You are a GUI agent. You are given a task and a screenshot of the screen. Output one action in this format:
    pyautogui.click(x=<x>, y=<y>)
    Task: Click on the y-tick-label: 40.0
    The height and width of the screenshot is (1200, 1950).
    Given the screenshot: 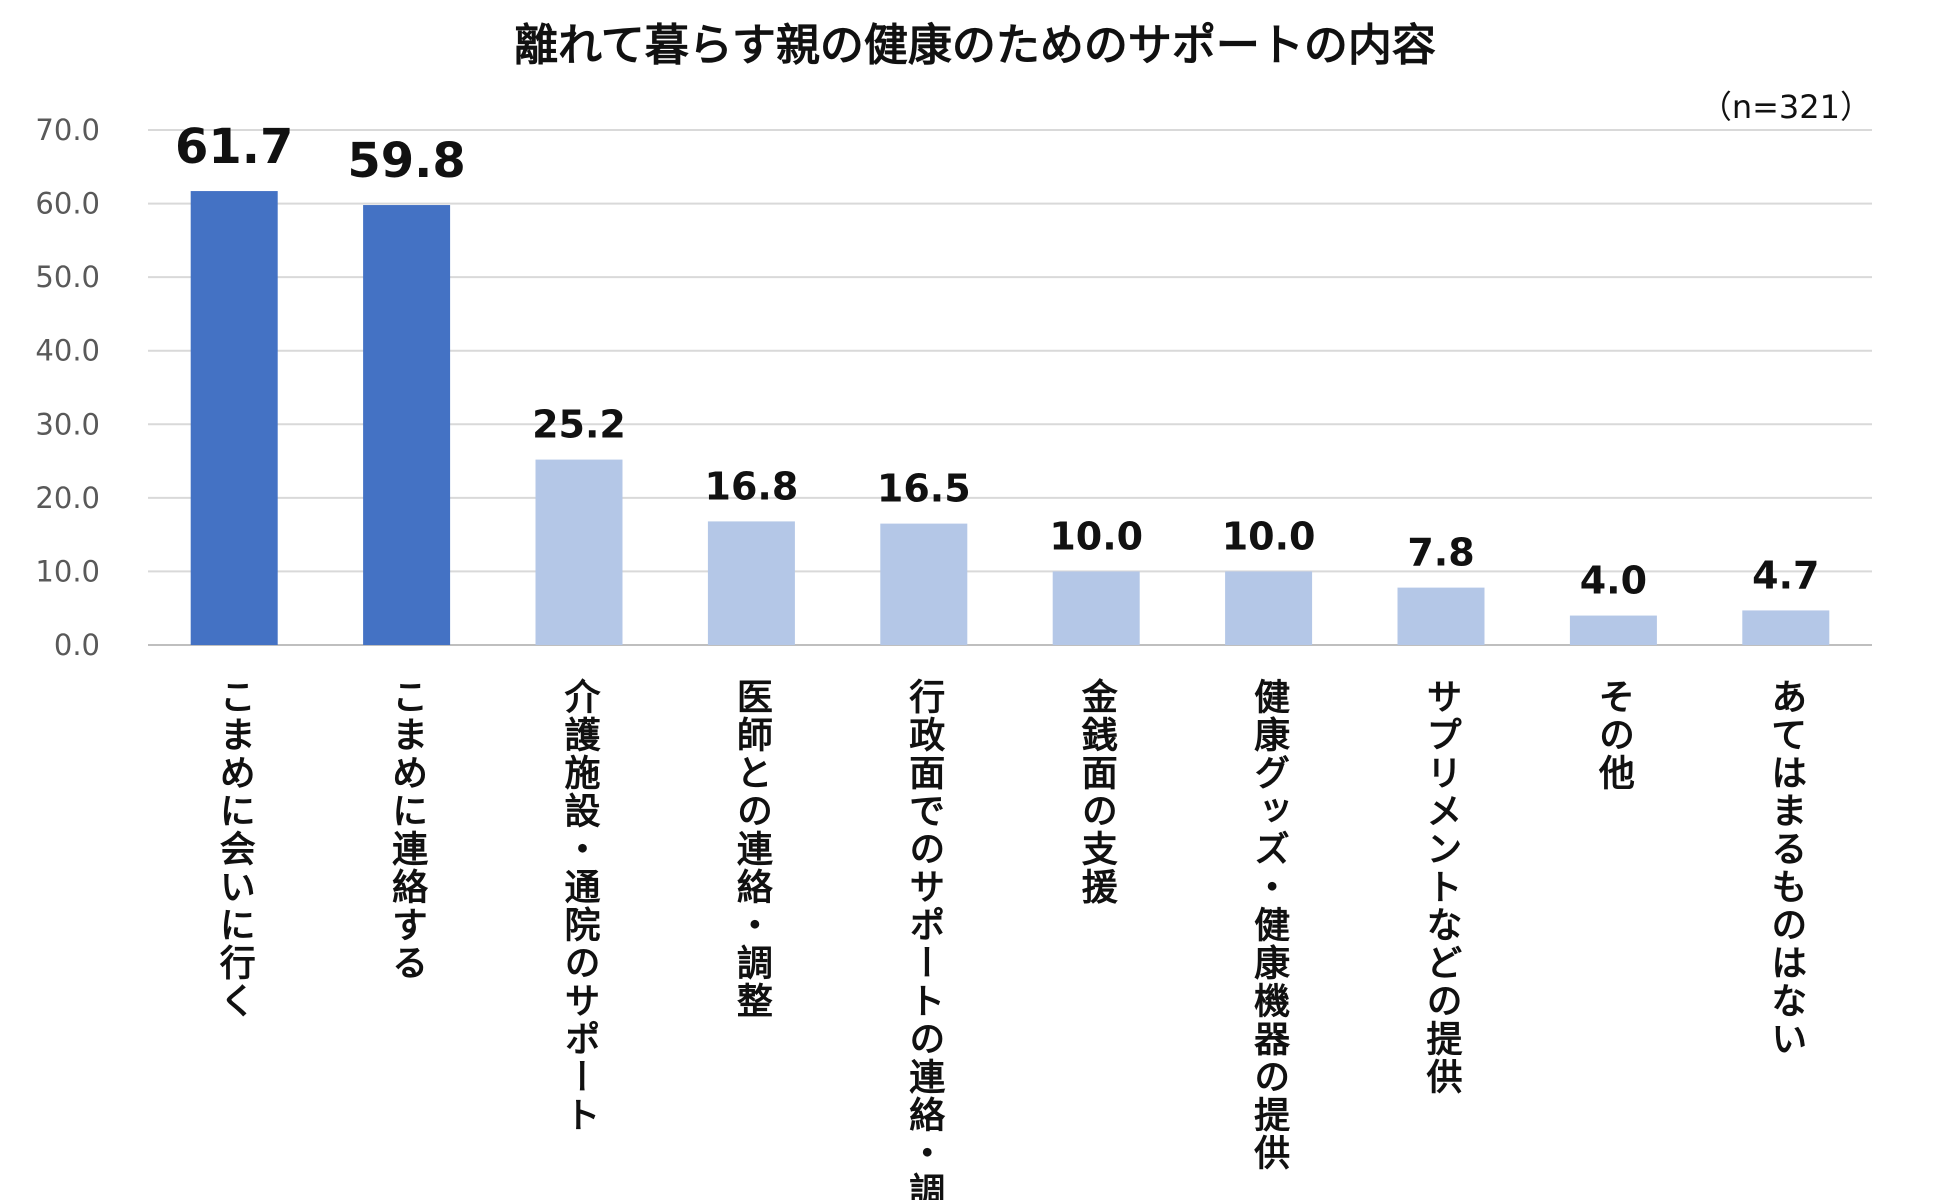 What is the action you would take?
    pyautogui.click(x=67, y=351)
    